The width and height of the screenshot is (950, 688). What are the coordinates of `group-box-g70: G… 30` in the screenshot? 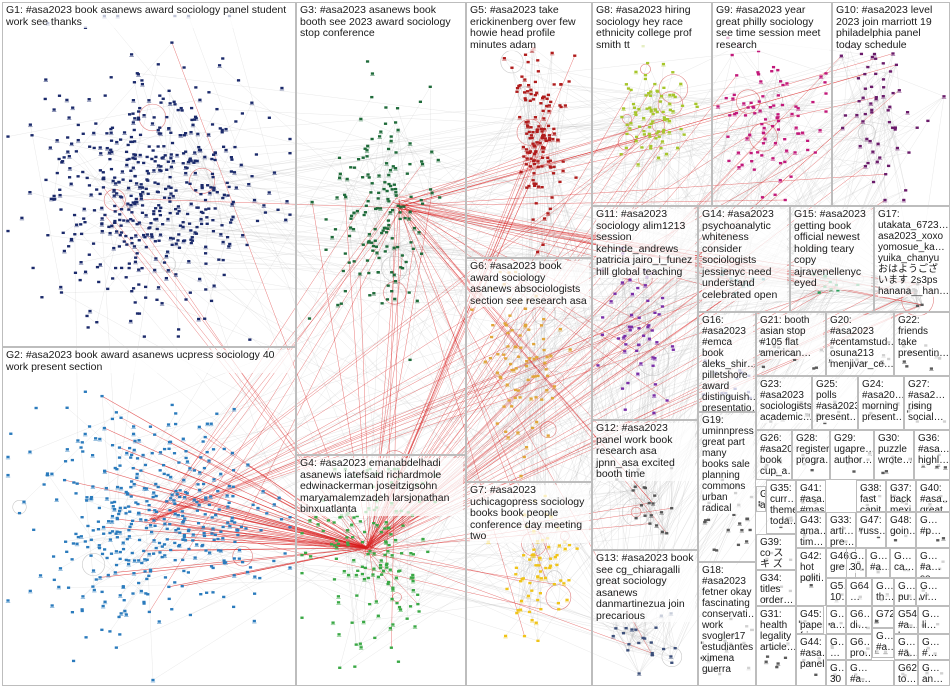 It's located at (836, 673).